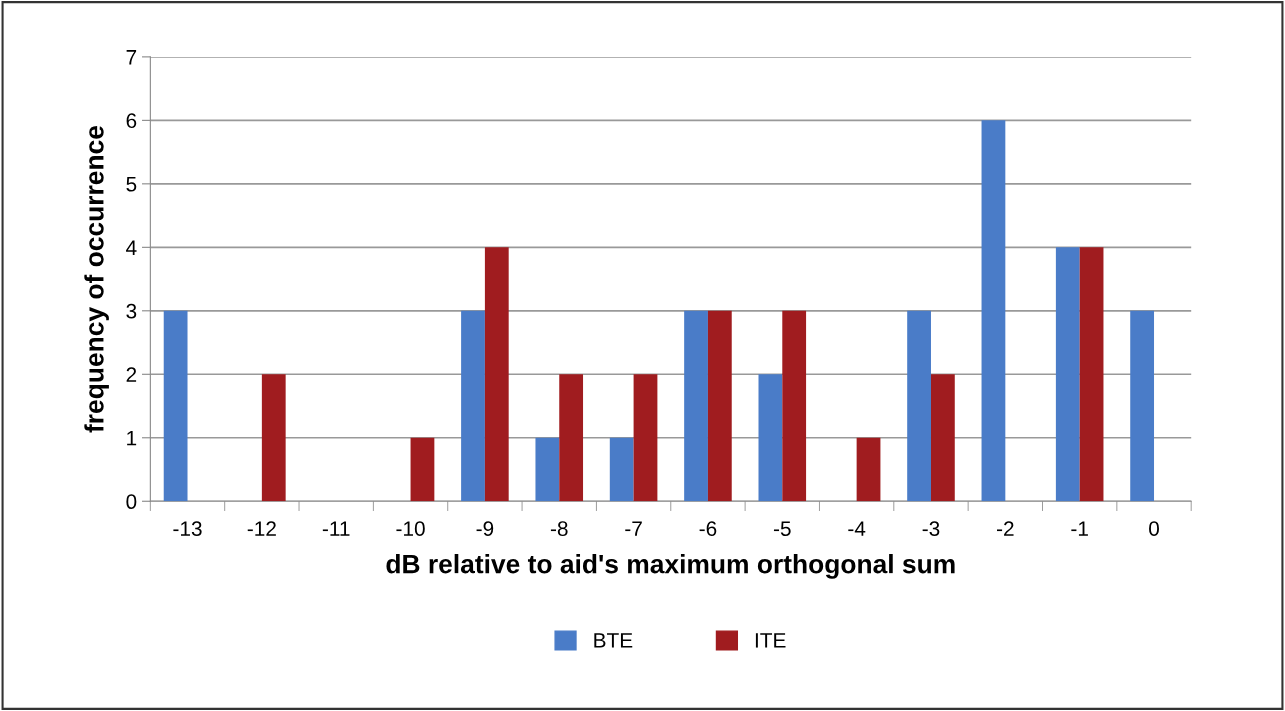  Describe the element at coordinates (857, 528) in the screenshot. I see `x-tick-label: -4` at that location.